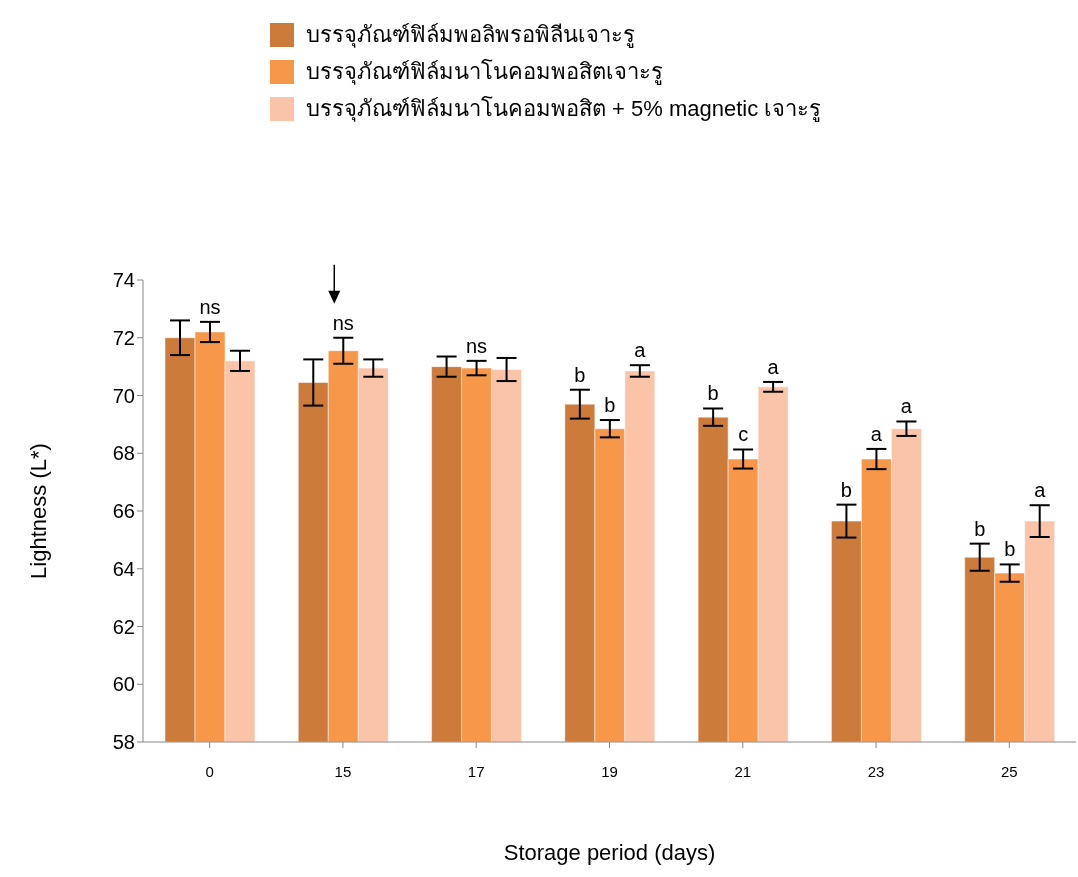 This screenshot has width=1078, height=877. What do you see at coordinates (470, 35) in the screenshot?
I see `legend-label: บรรจุภัณฑ์ฟิล์มพอลิพรอพิลีนเจาะรู` at bounding box center [470, 35].